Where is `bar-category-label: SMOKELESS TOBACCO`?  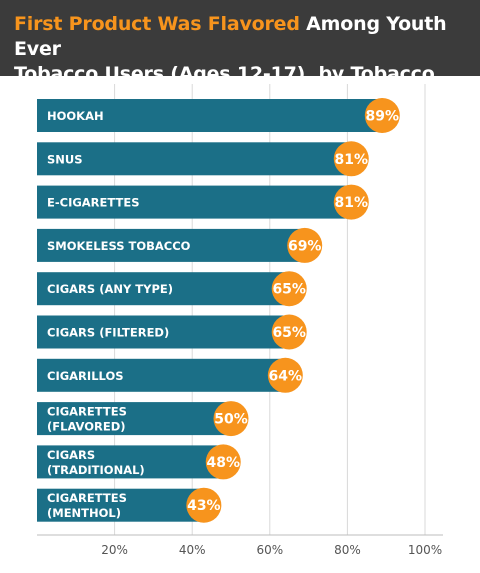 bar-category-label: SMOKELESS TOBACCO is located at coordinates (119, 246).